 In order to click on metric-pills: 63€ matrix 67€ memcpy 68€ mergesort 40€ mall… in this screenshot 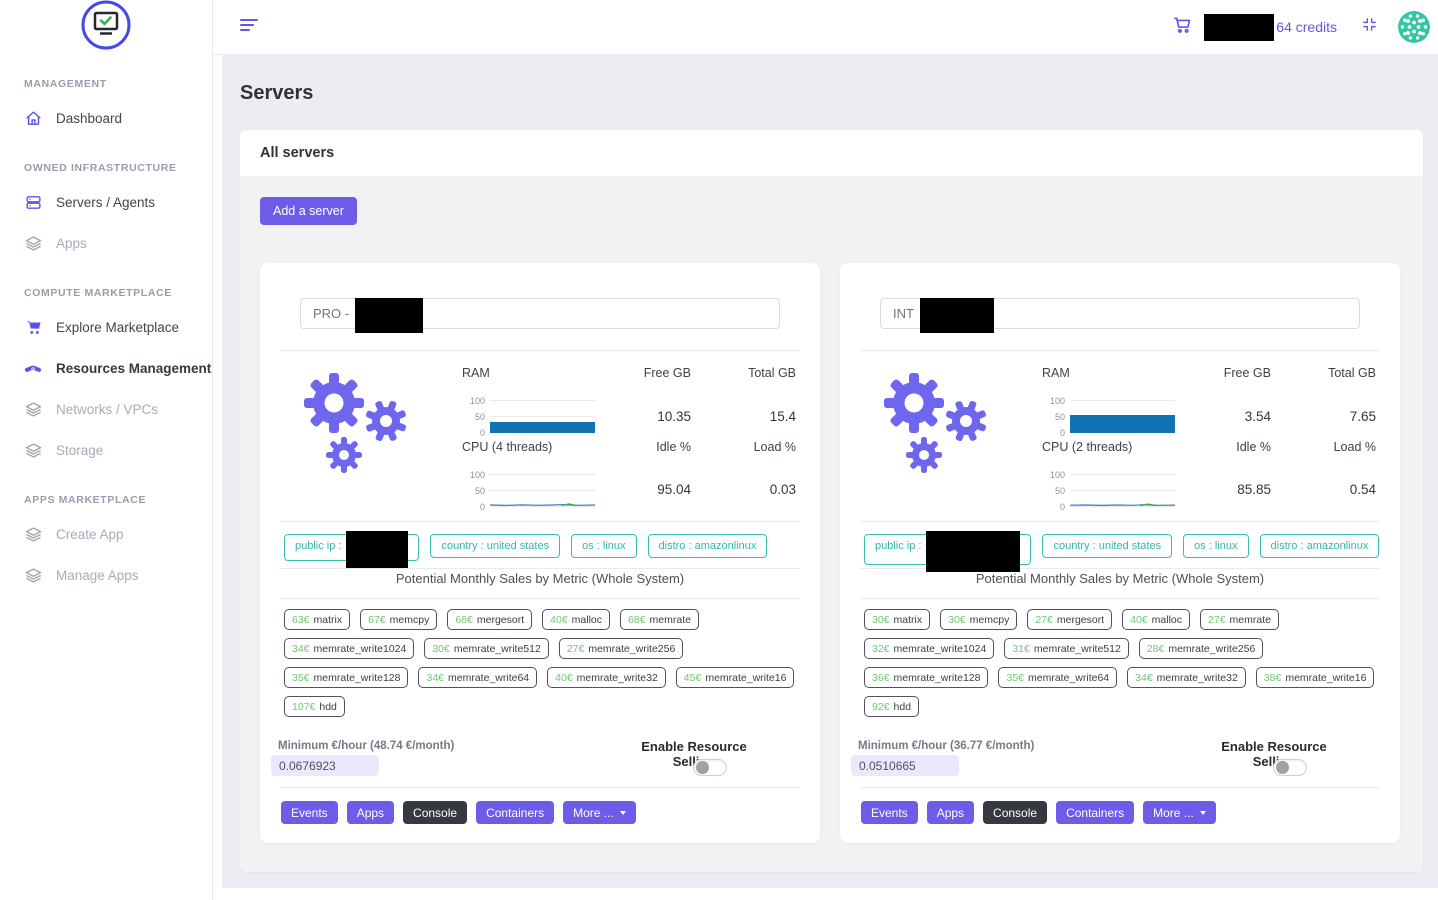, I will do `click(540, 667)`.